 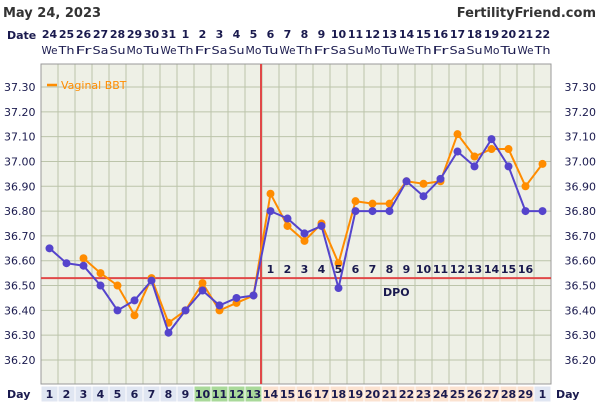 What do you see at coordinates (20, 186) in the screenshot?
I see `y-tick-label-left: 36.90` at bounding box center [20, 186].